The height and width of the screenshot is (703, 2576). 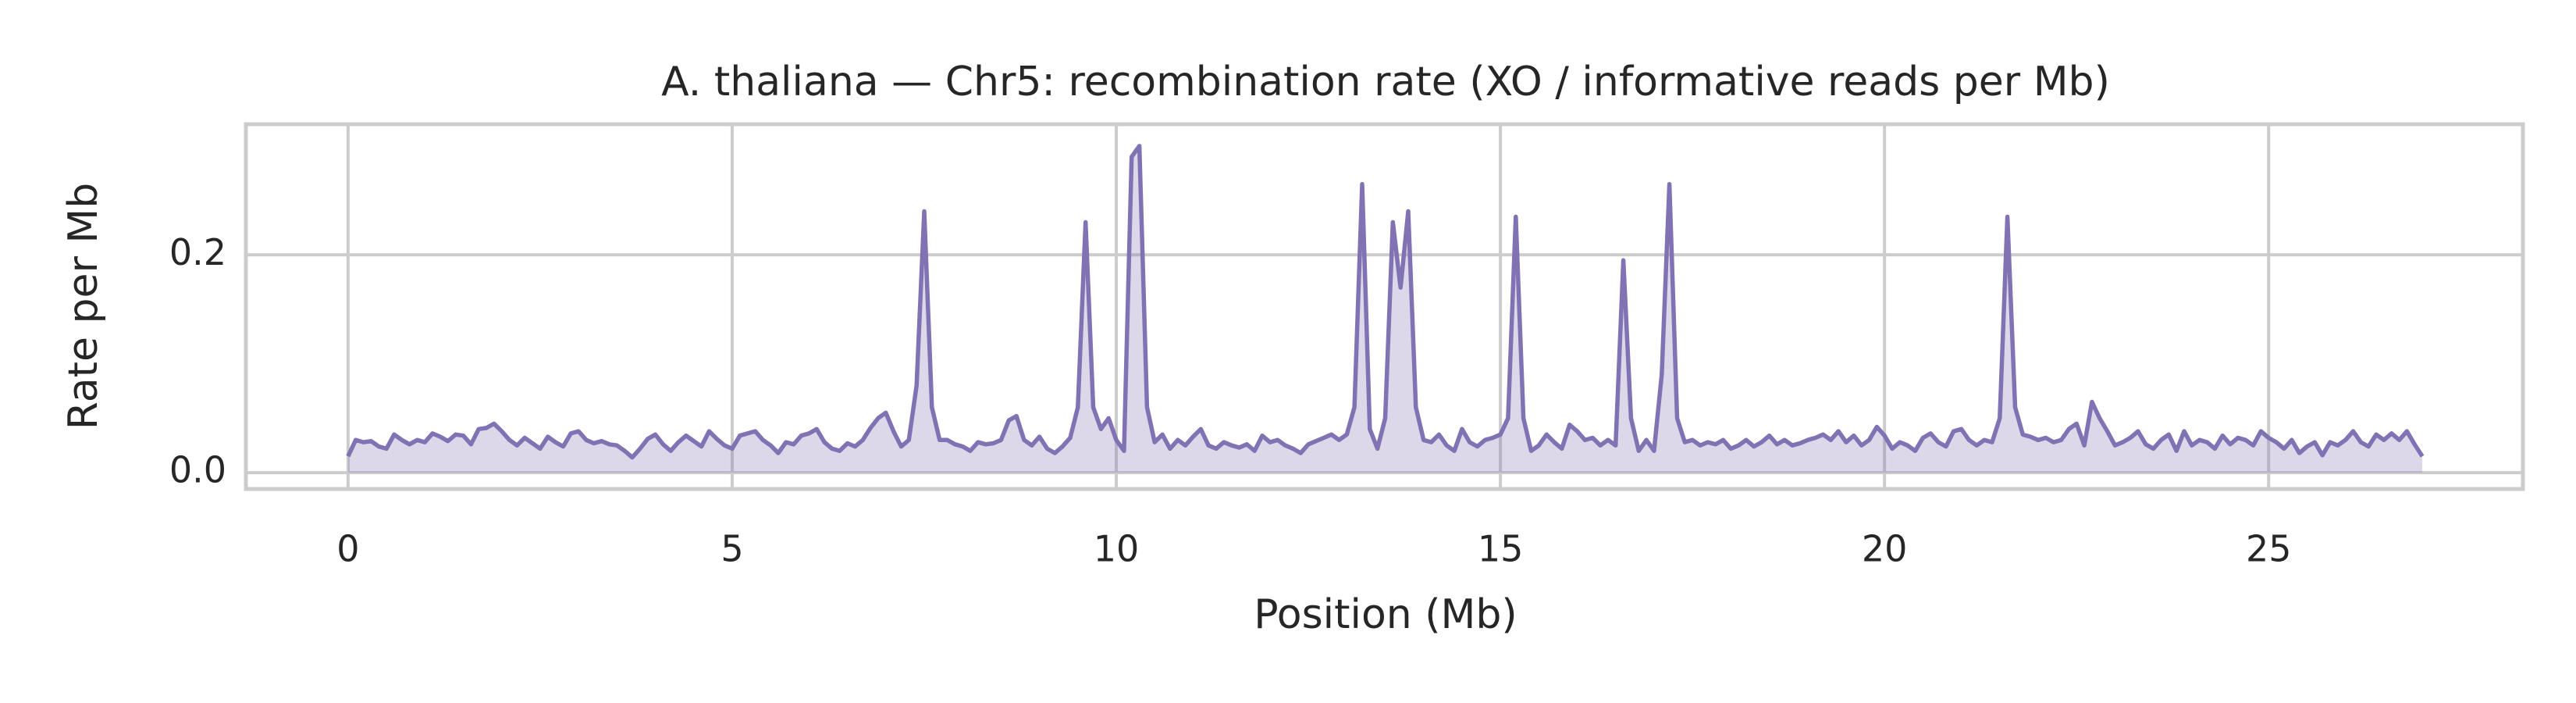 I want to click on y-tick-label: 0.0, so click(x=197, y=470).